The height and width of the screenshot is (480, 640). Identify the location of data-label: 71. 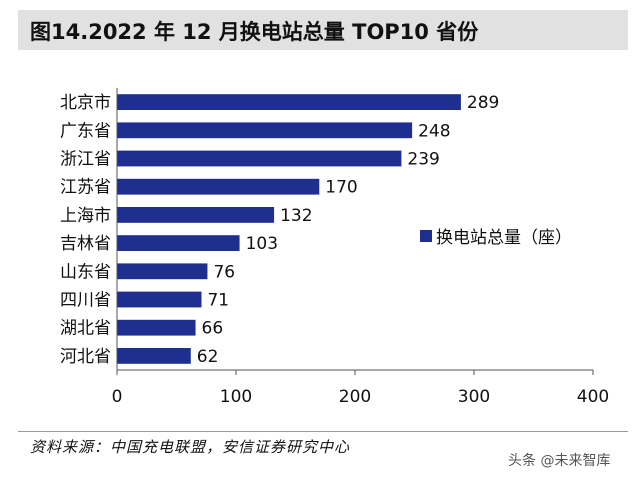
(218, 301).